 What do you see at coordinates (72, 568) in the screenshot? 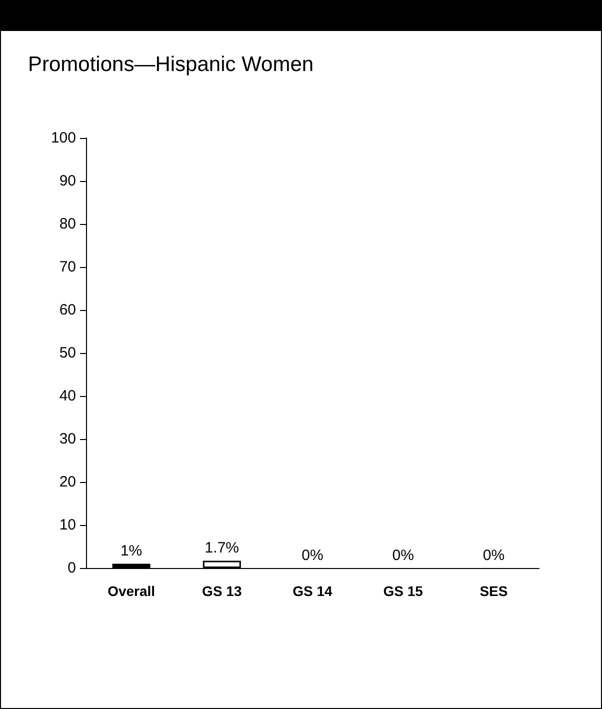
I see `y-tick-label: 0` at bounding box center [72, 568].